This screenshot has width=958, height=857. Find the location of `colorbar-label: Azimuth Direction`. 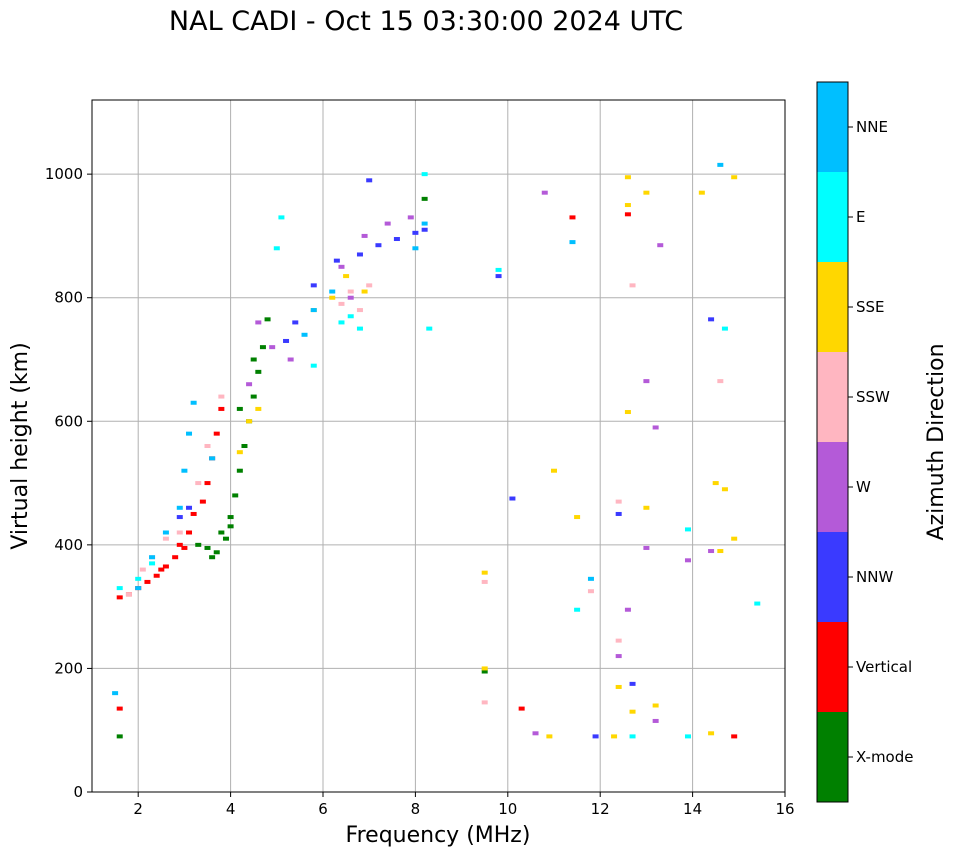

colorbar-label: Azimuth Direction is located at coordinates (936, 441).